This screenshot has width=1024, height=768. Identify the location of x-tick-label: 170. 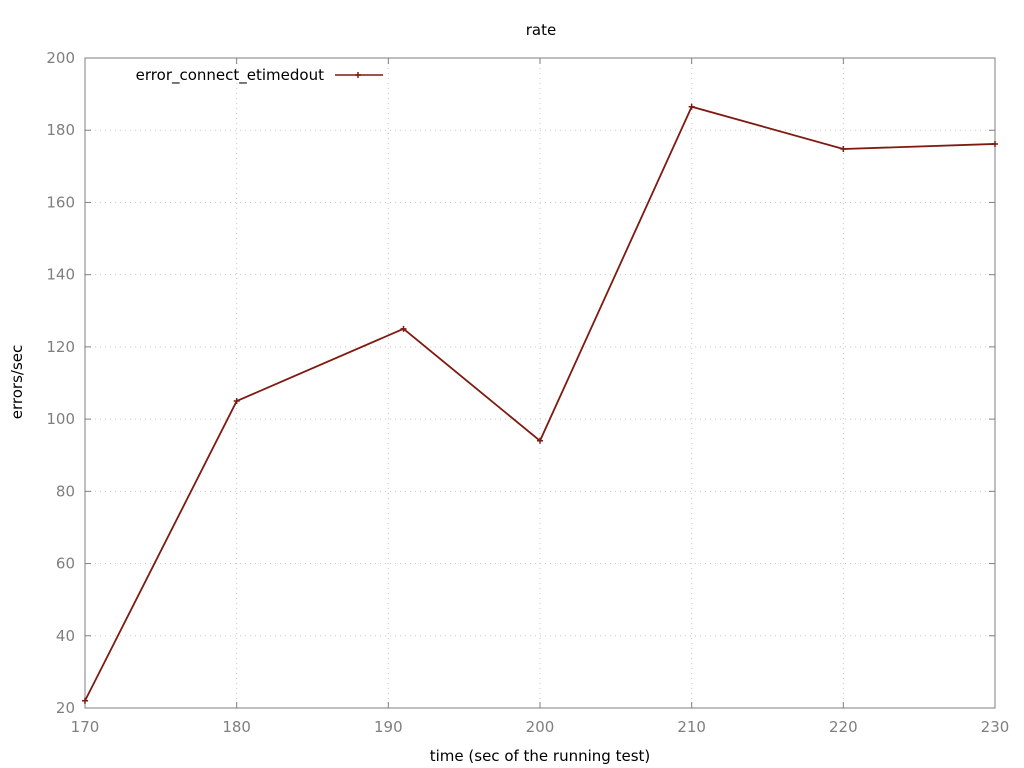
(85, 727).